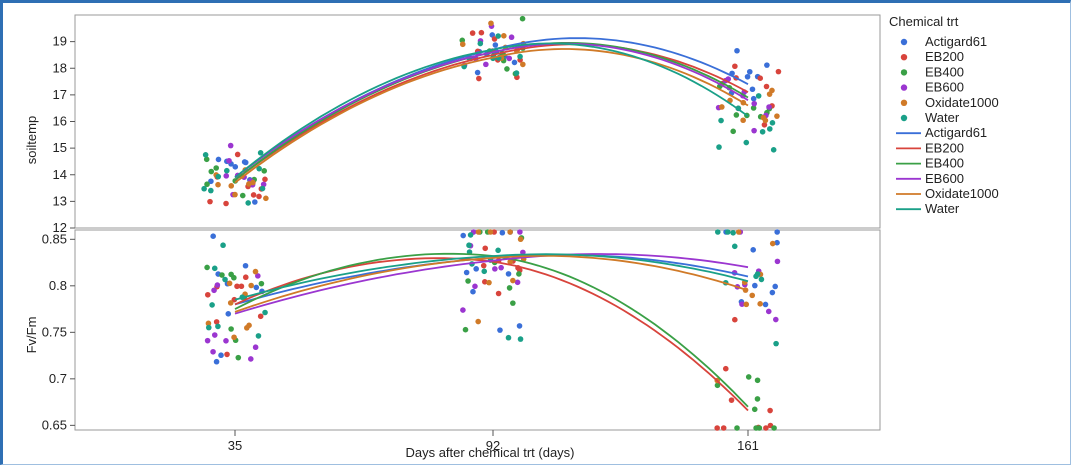  I want to click on legend-label: Oxidate1000, so click(962, 193).